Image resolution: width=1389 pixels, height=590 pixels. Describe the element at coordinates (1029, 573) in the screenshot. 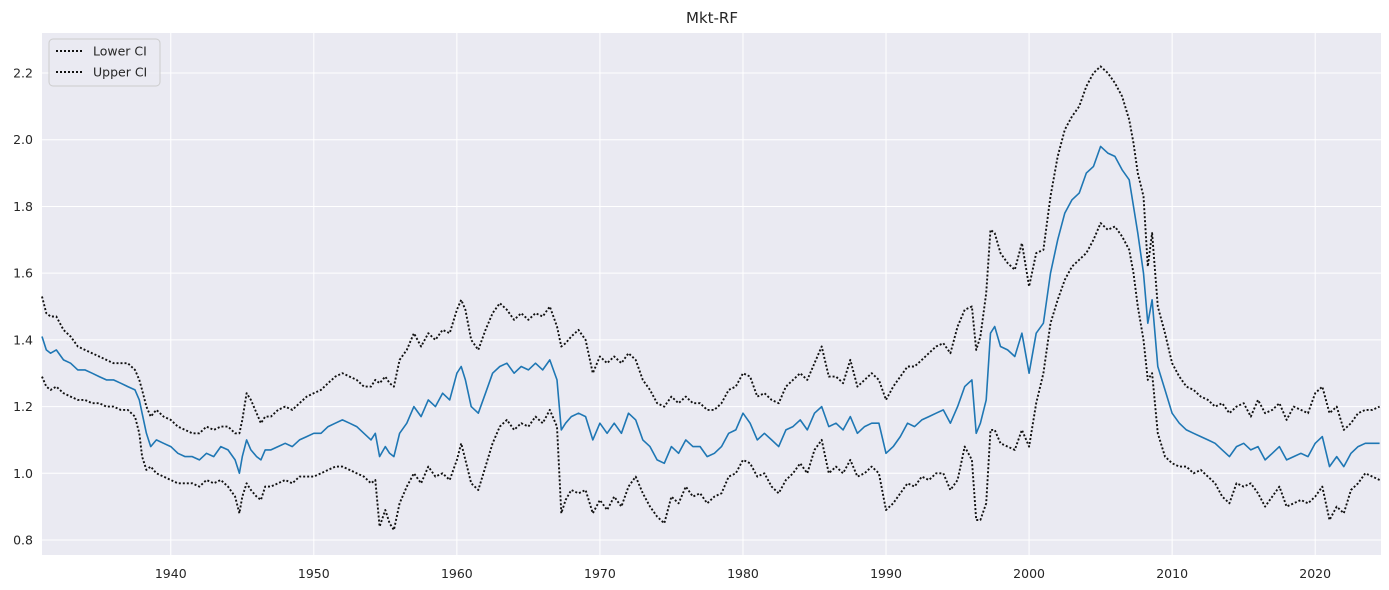

I see `x-tick-label: 2000` at that location.